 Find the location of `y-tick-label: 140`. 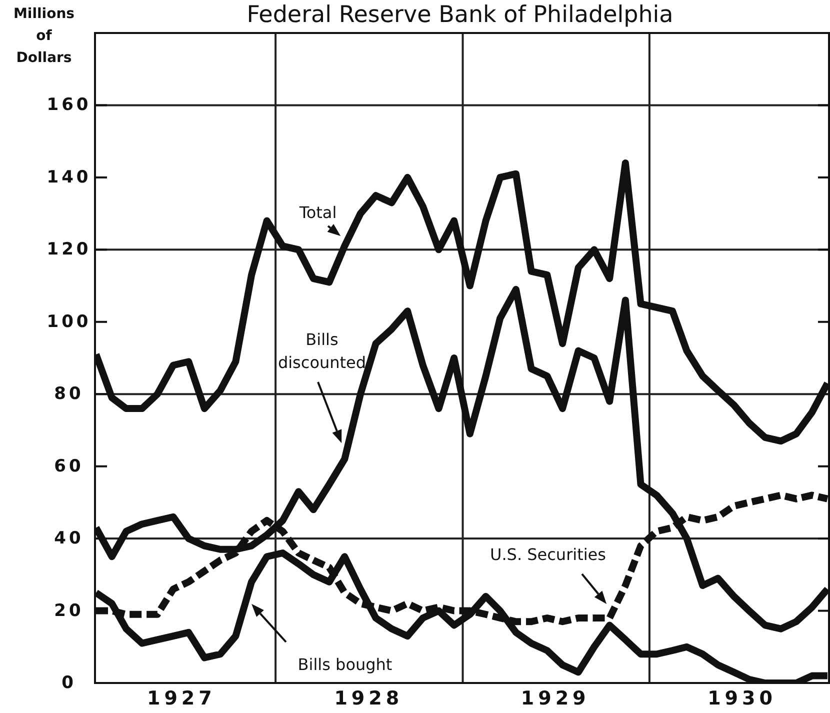

y-tick-label: 140 is located at coordinates (69, 177).